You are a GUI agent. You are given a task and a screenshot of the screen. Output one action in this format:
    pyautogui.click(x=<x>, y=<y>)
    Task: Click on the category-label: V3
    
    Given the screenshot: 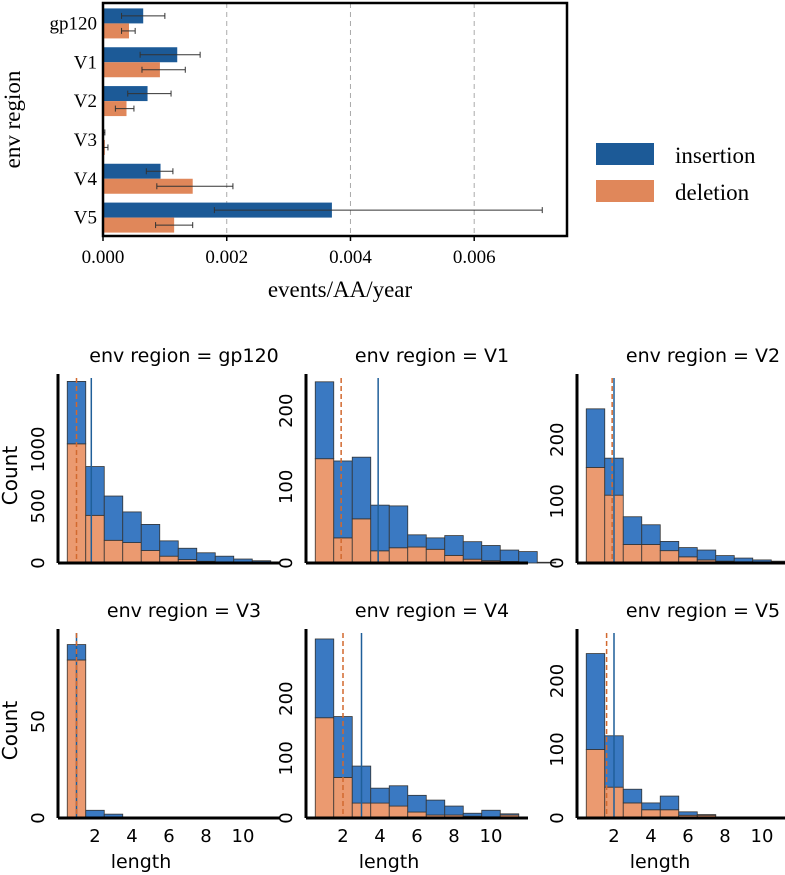 What is the action you would take?
    pyautogui.click(x=85, y=140)
    